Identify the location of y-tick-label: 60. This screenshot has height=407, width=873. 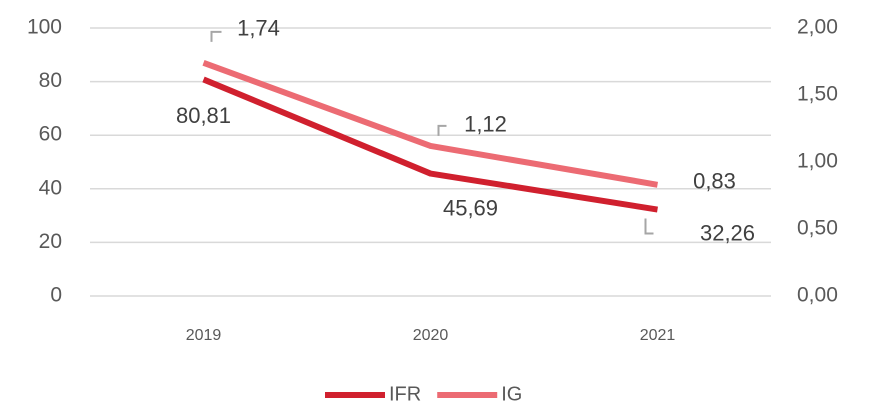
(50, 134).